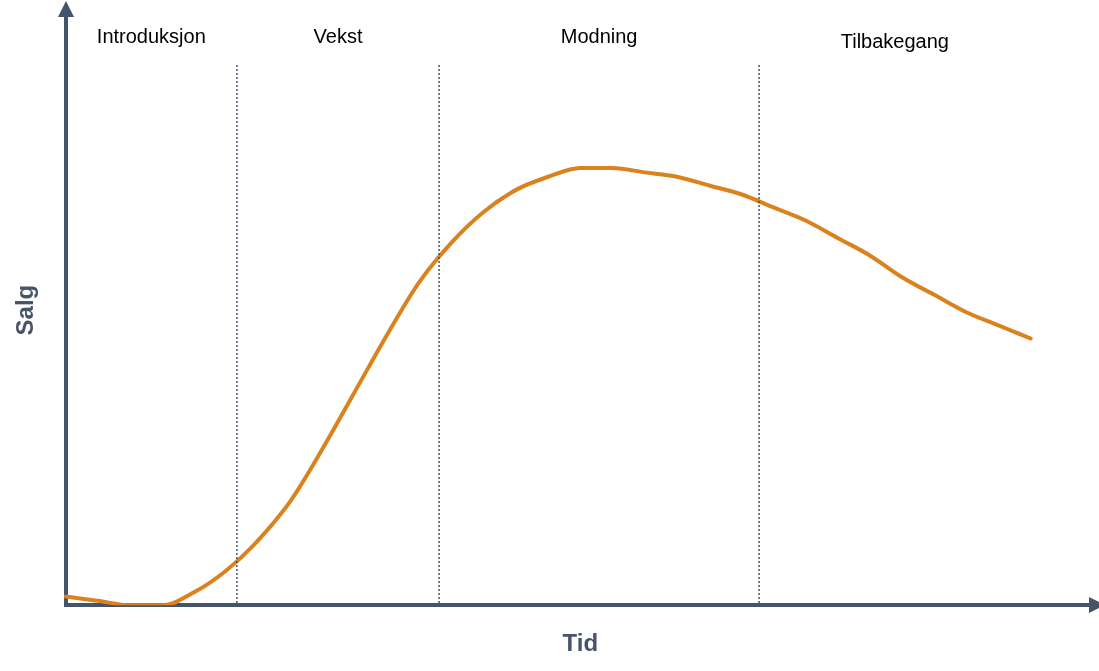 The width and height of the screenshot is (1099, 671). Describe the element at coordinates (151, 35) in the screenshot. I see `text: Introduksjon` at that location.